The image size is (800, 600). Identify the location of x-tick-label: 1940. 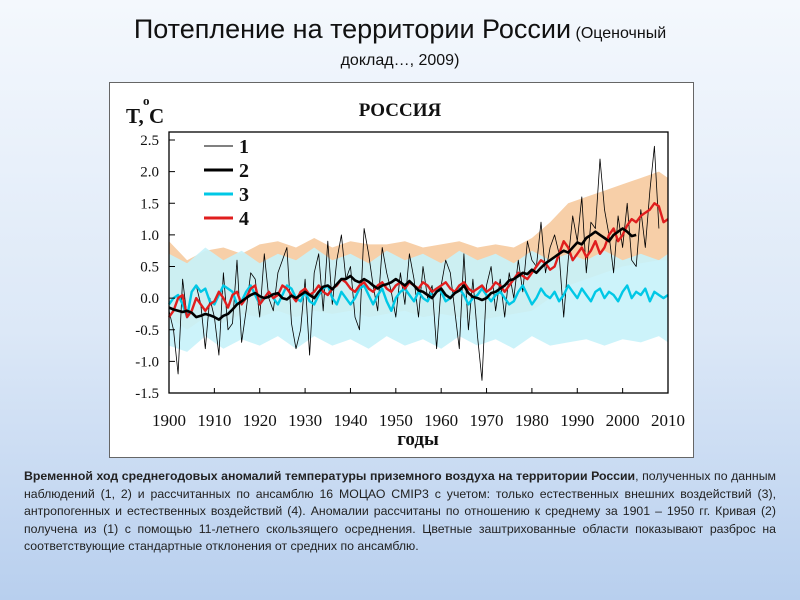
(350, 420).